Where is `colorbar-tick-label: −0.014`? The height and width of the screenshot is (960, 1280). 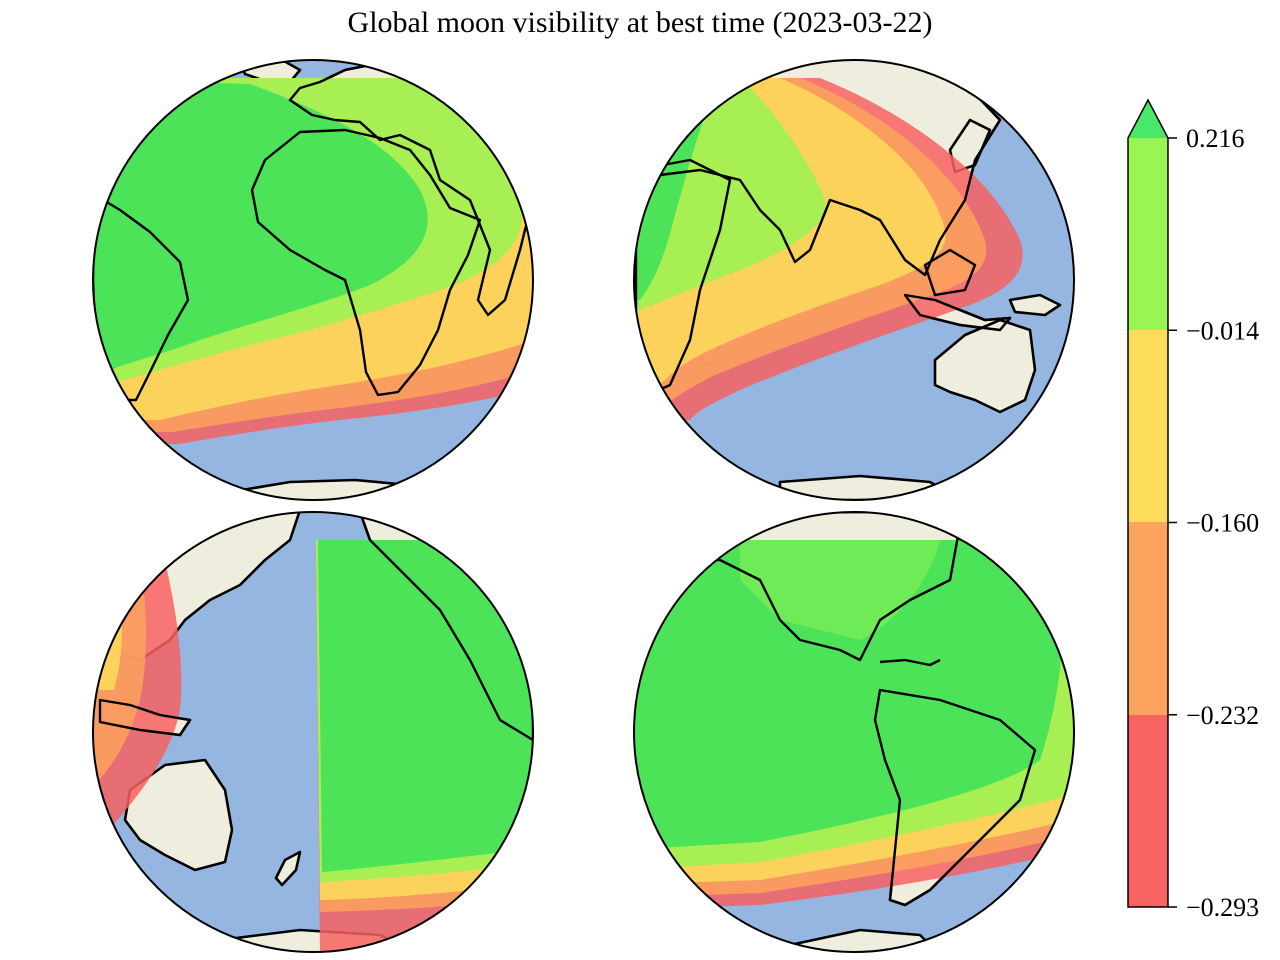
colorbar-tick-label: −0.014 is located at coordinates (1222, 330).